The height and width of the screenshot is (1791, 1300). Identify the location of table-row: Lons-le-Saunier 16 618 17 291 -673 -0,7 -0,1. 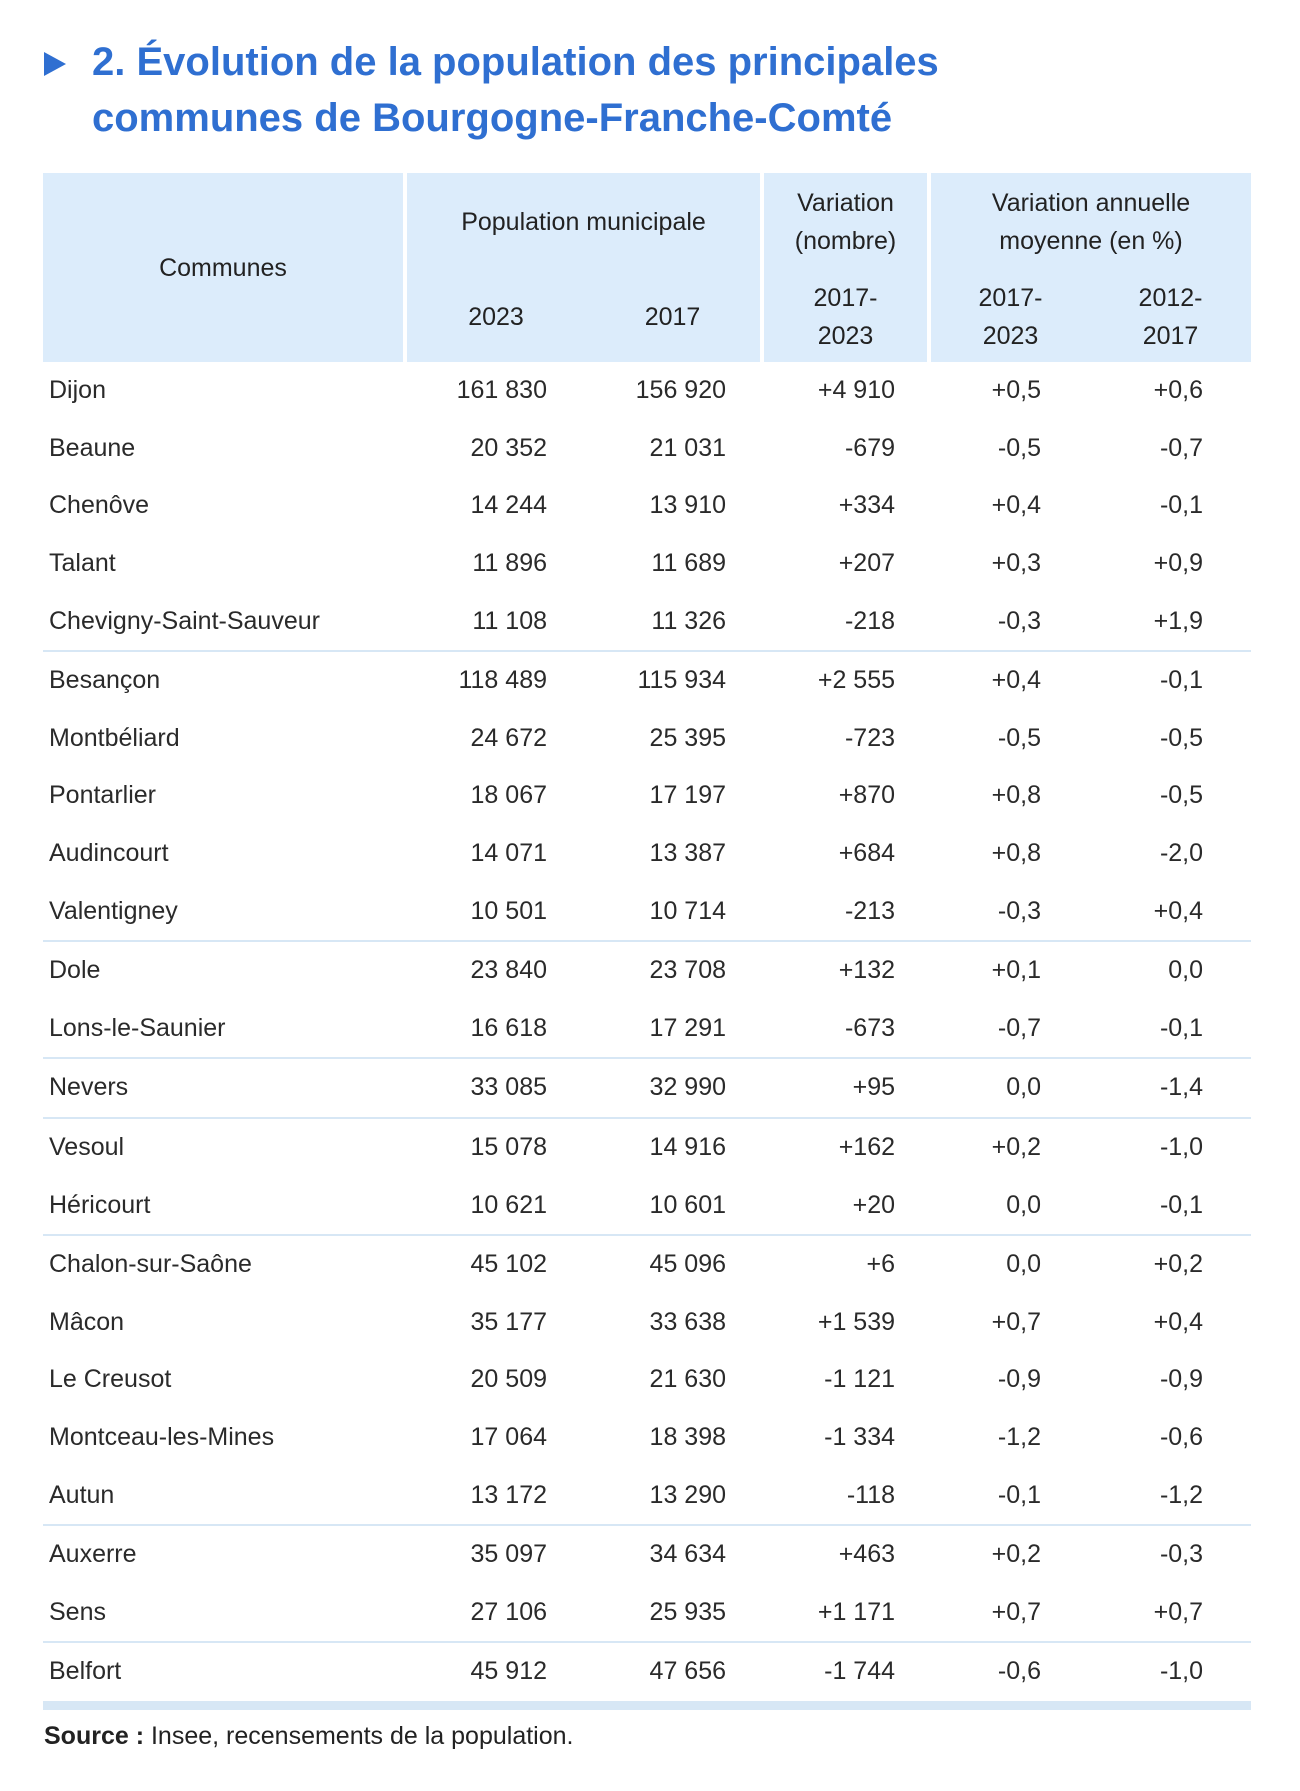
(647, 1029).